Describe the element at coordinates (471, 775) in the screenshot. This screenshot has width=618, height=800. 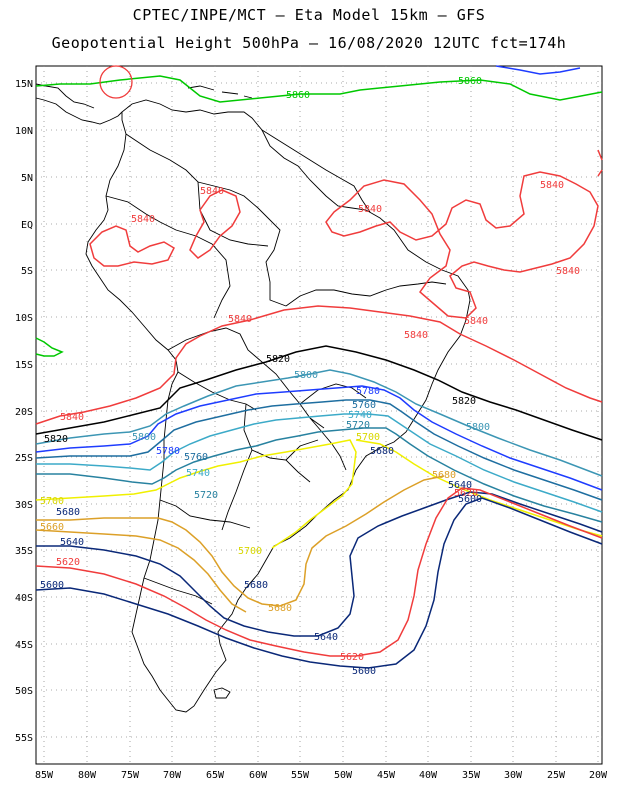
I see `lon-tick-label: 35W` at that location.